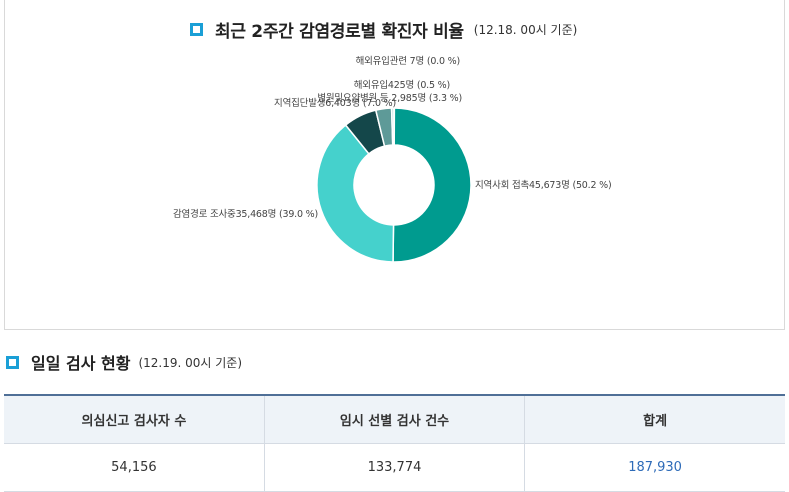 Image resolution: width=789 pixels, height=492 pixels. Describe the element at coordinates (389, 98) in the screenshot. I see `slice-label: 병원및요양병원 등 2,985명 (3.3 %)` at that location.